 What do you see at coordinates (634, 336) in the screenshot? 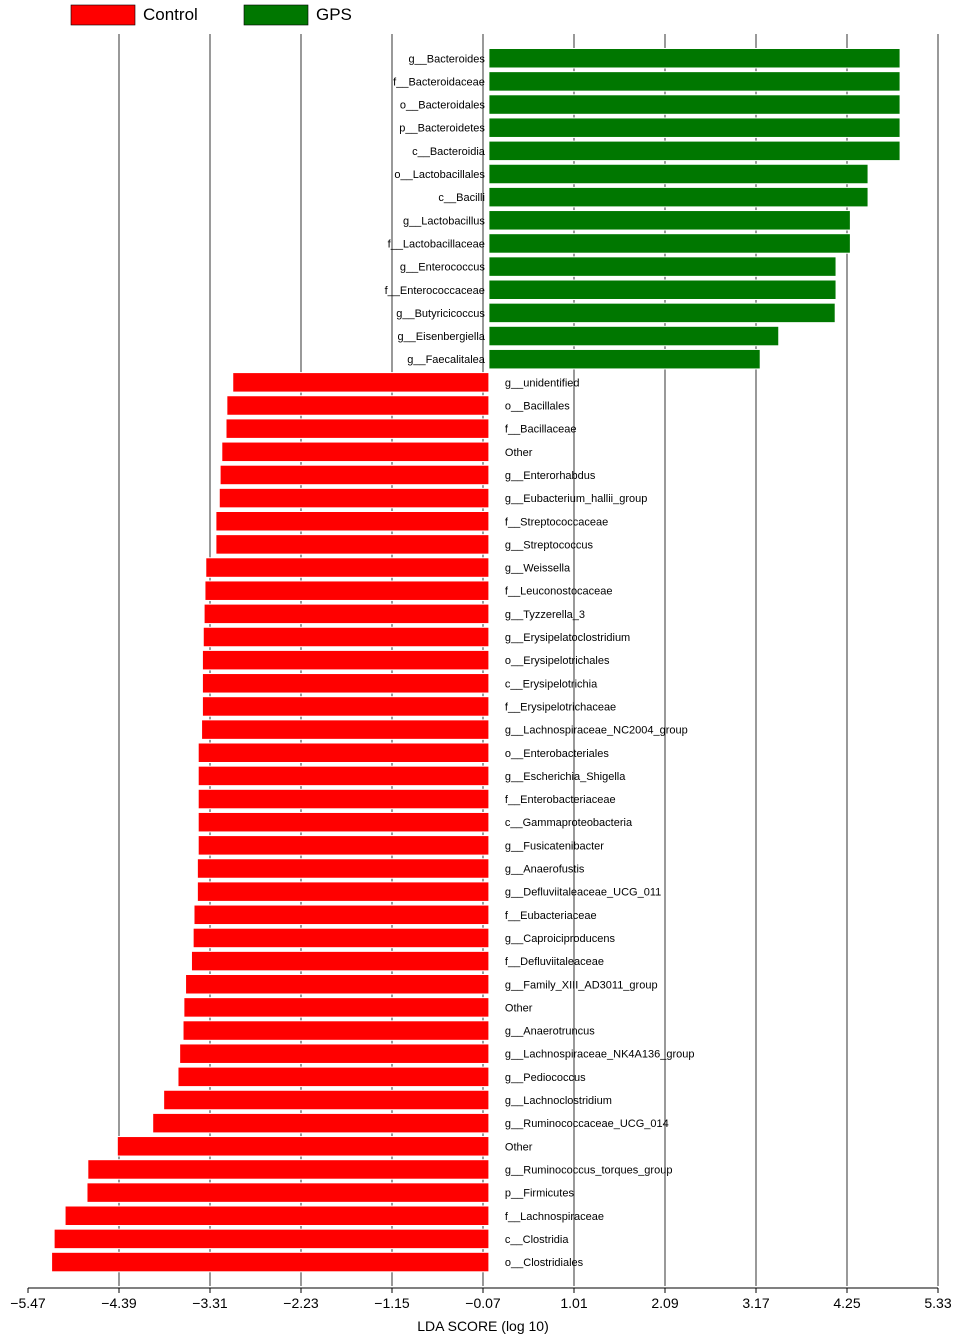
I see `bar-g-eisenbergiella` at bounding box center [634, 336].